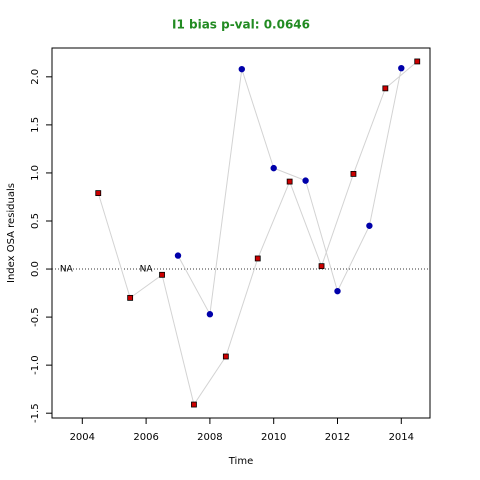 Image resolution: width=480 pixels, height=480 pixels. Describe the element at coordinates (273, 437) in the screenshot. I see `x-tick-label: 2010` at that location.